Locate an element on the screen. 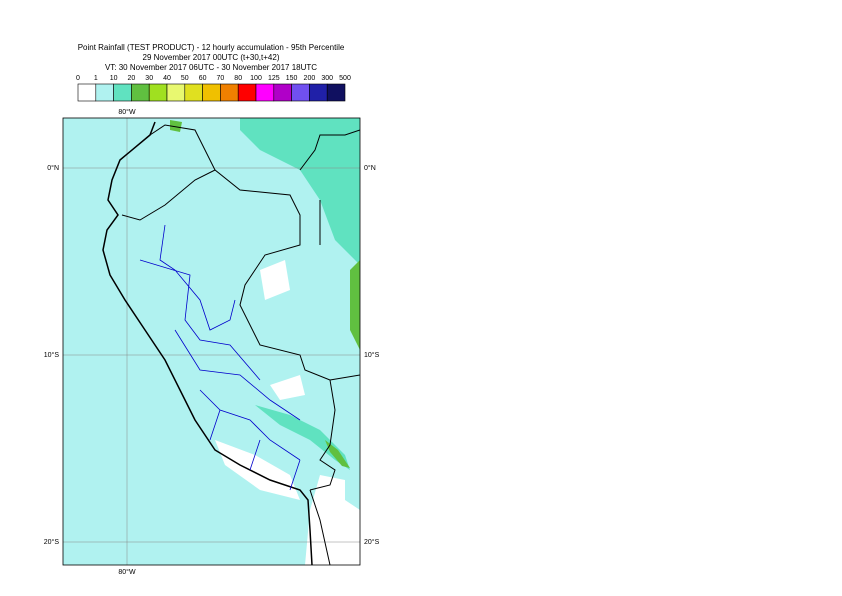  colorbar: 0 1 10 20 30 40 50 60 70 80 100 125 150 200 300 500 is located at coordinates (213, 88).